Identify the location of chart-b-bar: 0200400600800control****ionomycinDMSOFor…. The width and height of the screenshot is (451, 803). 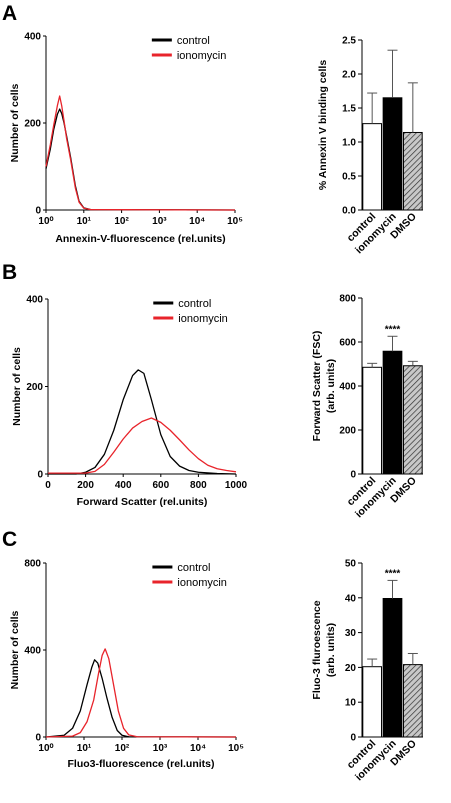
(367, 407).